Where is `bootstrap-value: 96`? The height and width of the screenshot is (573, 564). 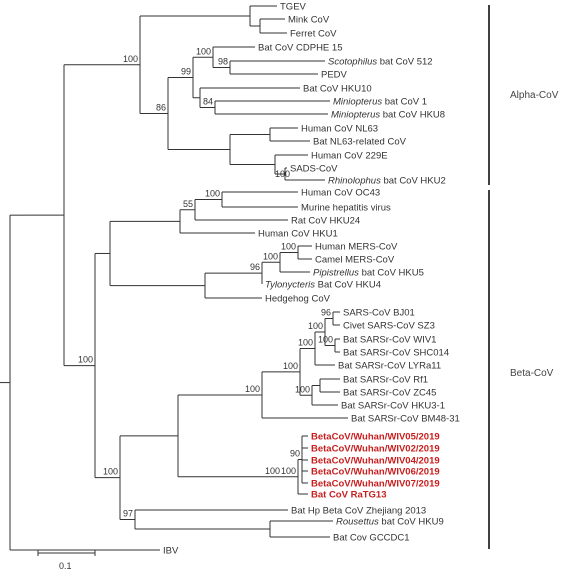 bootstrap-value: 96 is located at coordinates (255, 267).